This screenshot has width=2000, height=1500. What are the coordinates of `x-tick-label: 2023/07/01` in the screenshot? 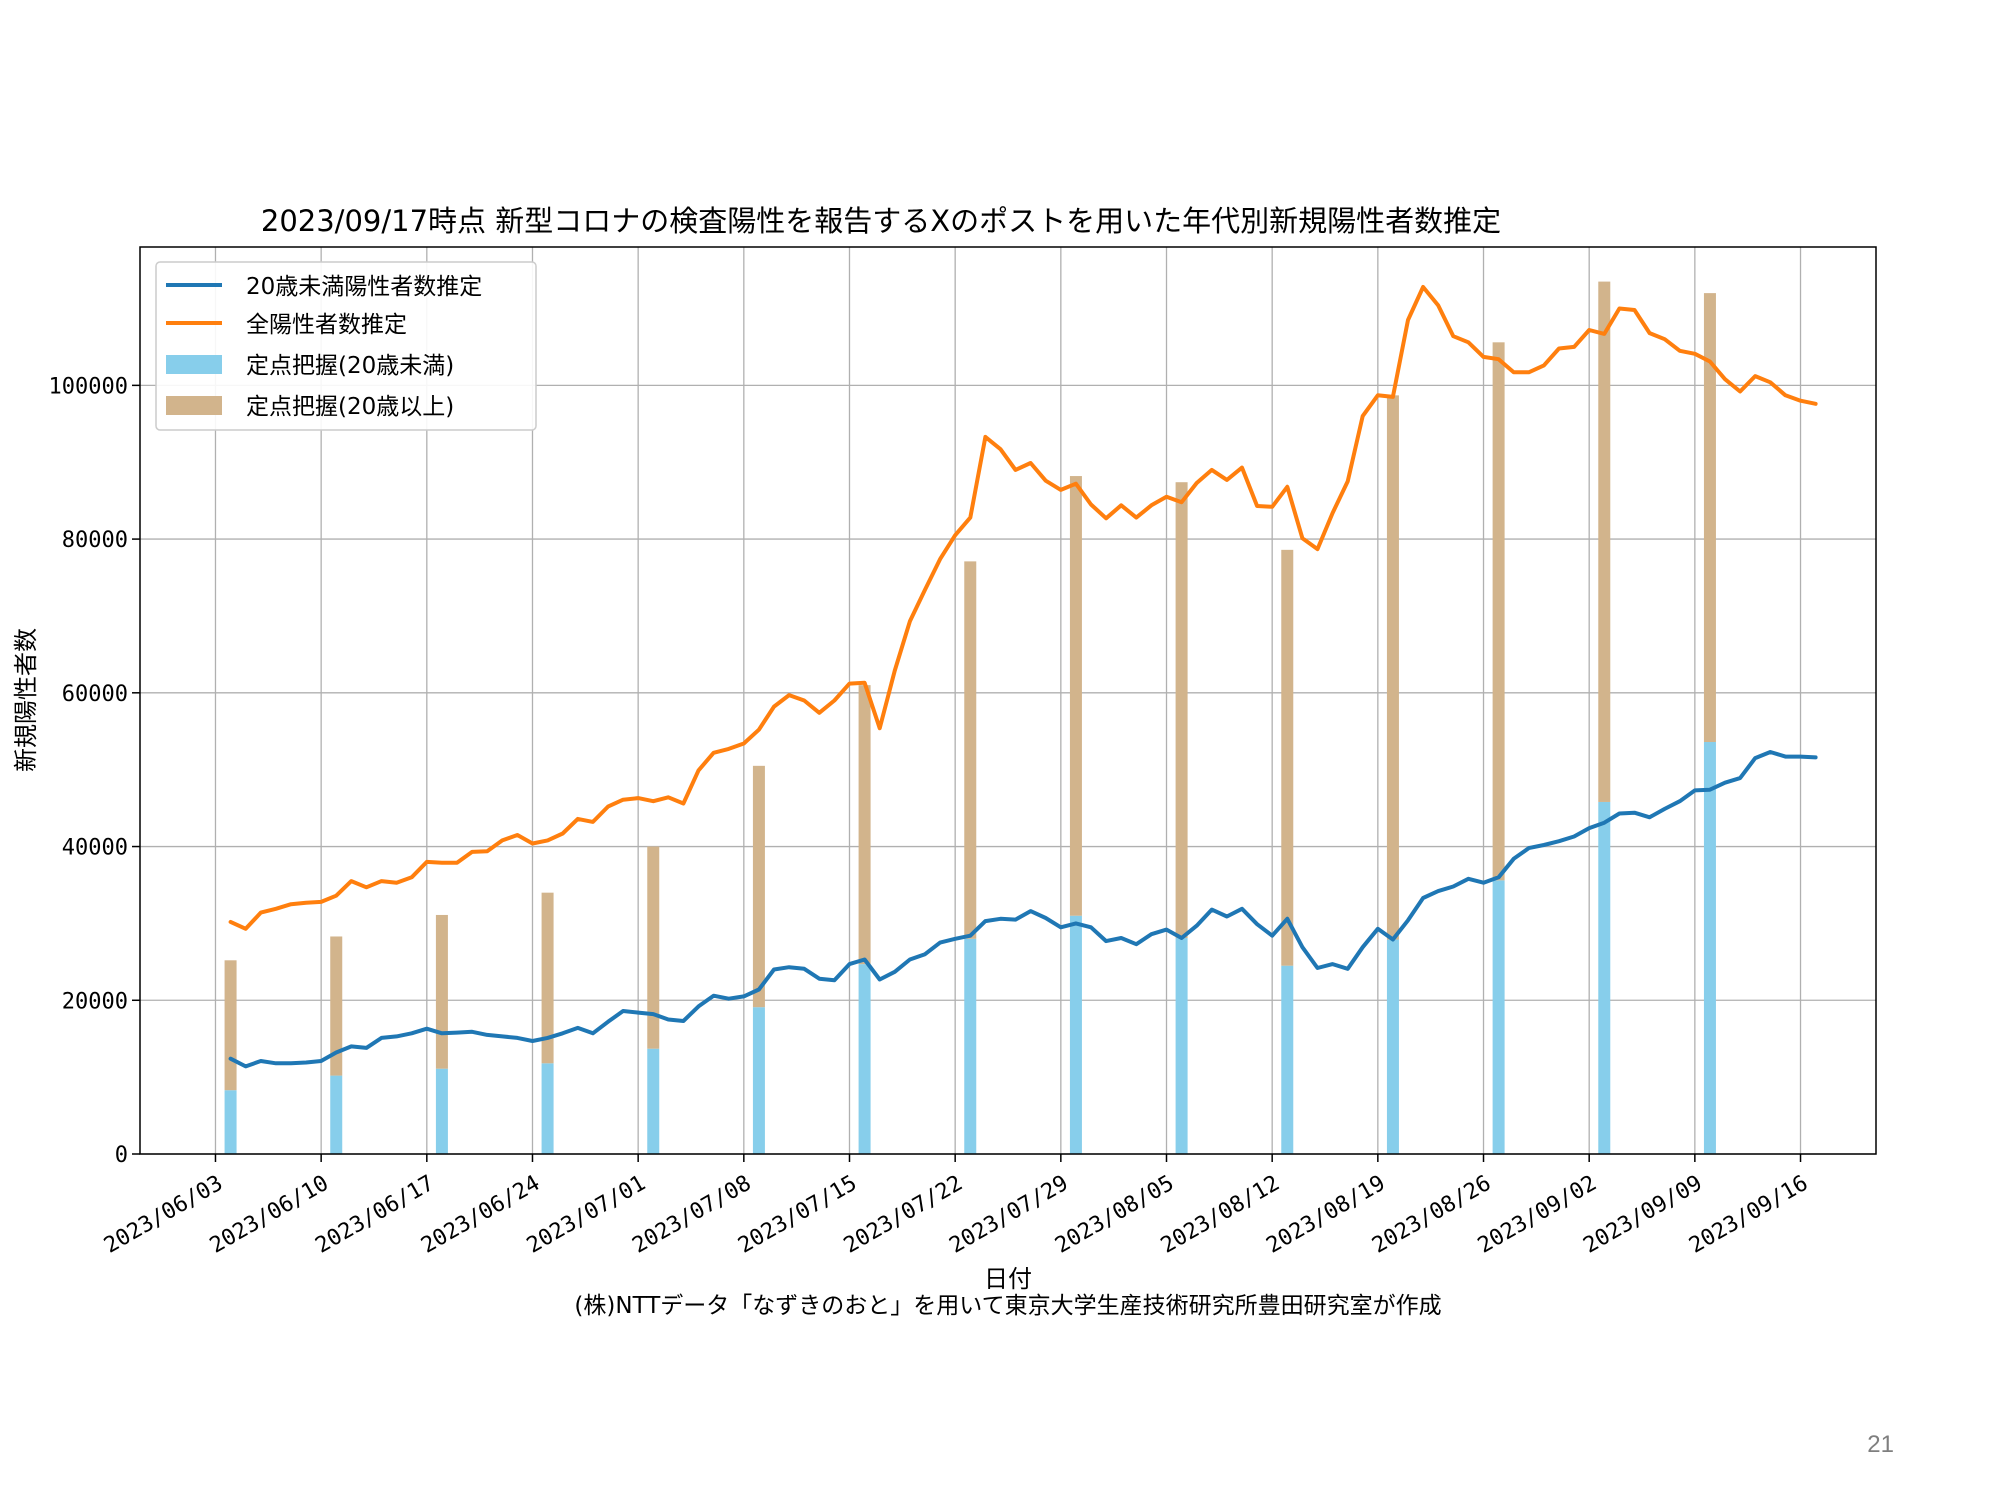 It's located at (586, 1215).